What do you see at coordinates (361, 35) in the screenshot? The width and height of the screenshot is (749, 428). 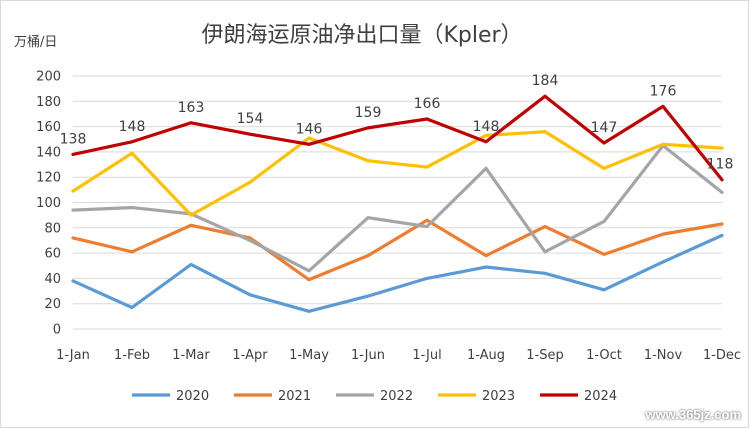 I see `chart-title: 伊朗海运原油净出口量（Kpler）` at bounding box center [361, 35].